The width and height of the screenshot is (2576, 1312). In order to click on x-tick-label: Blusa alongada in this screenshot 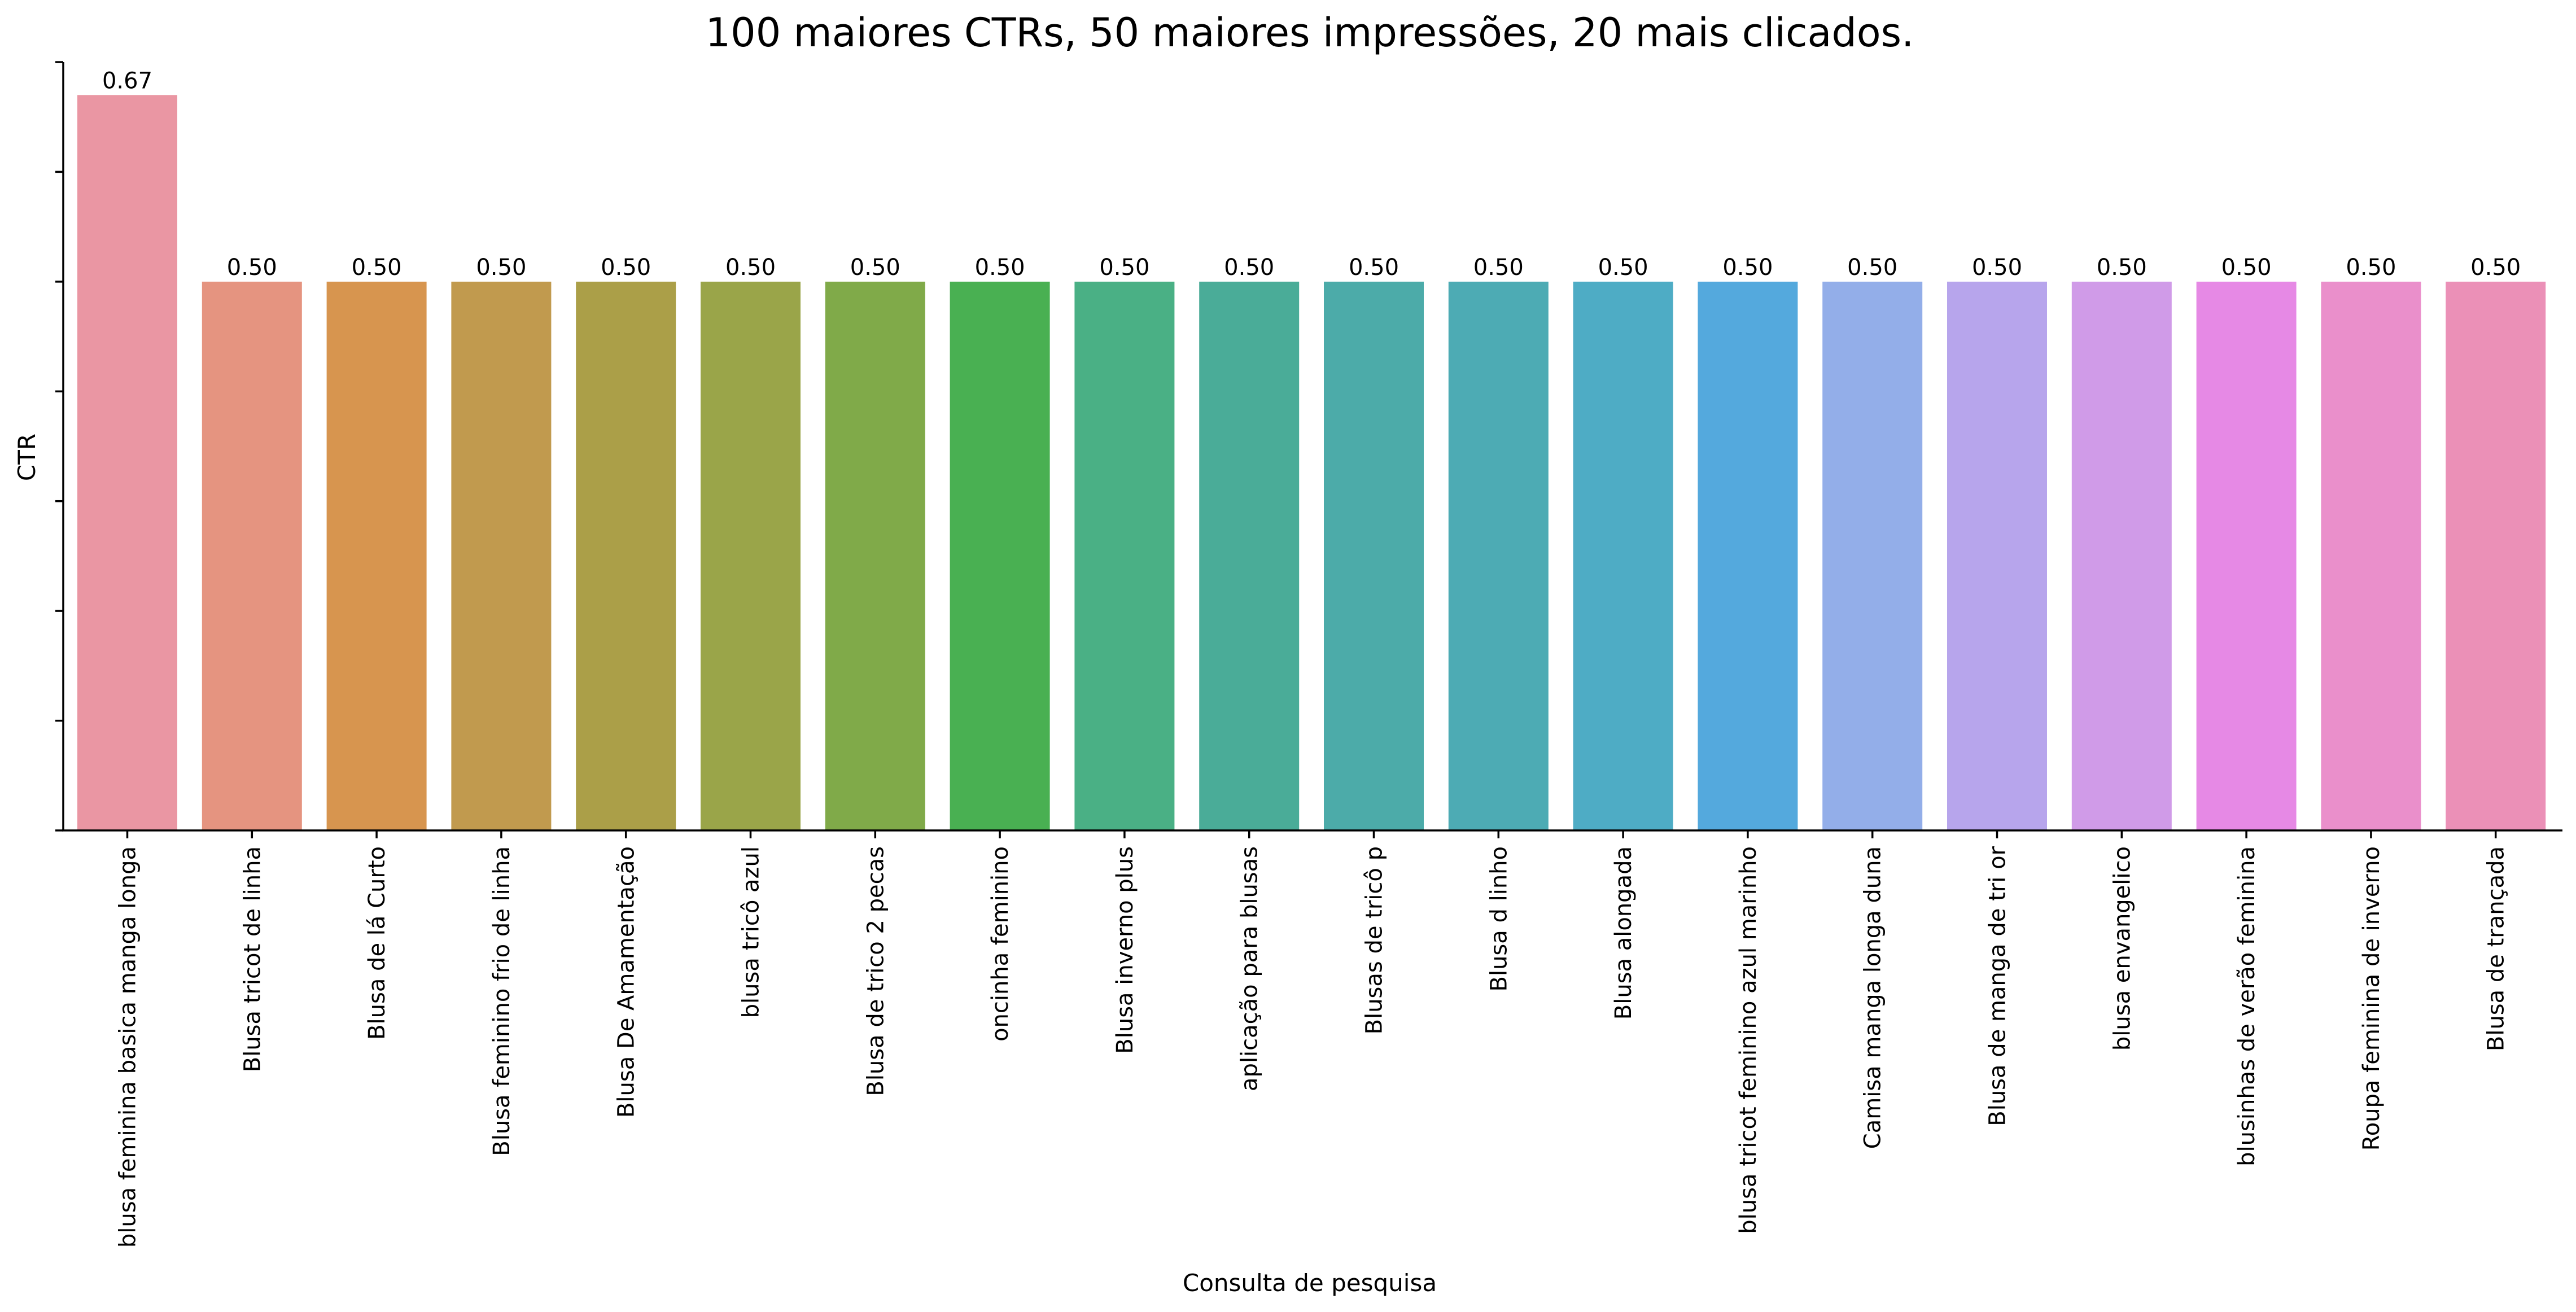, I will do `click(1624, 933)`.